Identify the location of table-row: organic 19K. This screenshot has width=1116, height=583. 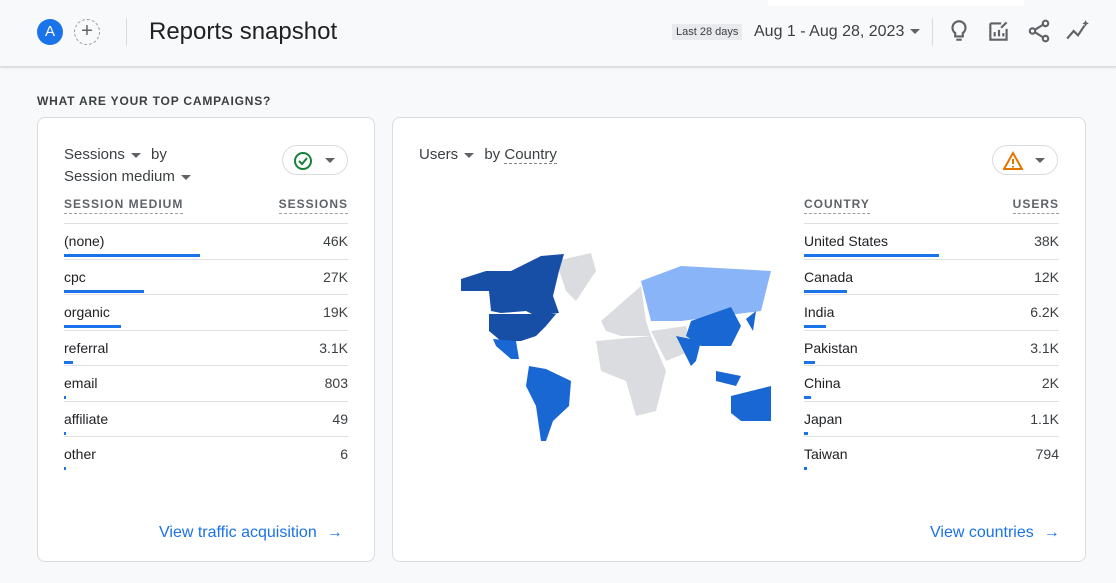
(206, 312).